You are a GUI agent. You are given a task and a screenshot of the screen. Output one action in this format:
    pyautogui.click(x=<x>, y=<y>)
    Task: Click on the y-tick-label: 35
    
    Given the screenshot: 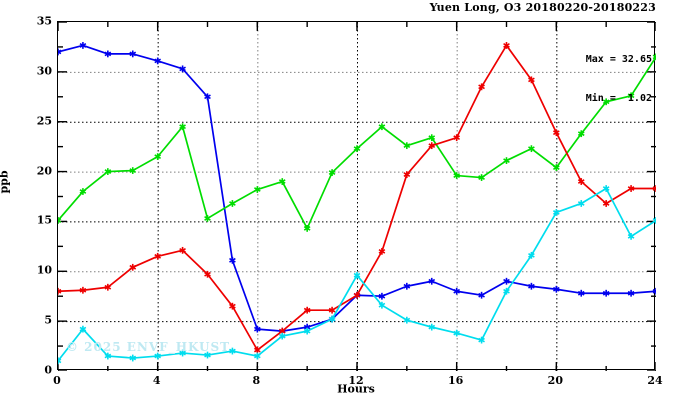 What is the action you would take?
    pyautogui.click(x=44, y=21)
    